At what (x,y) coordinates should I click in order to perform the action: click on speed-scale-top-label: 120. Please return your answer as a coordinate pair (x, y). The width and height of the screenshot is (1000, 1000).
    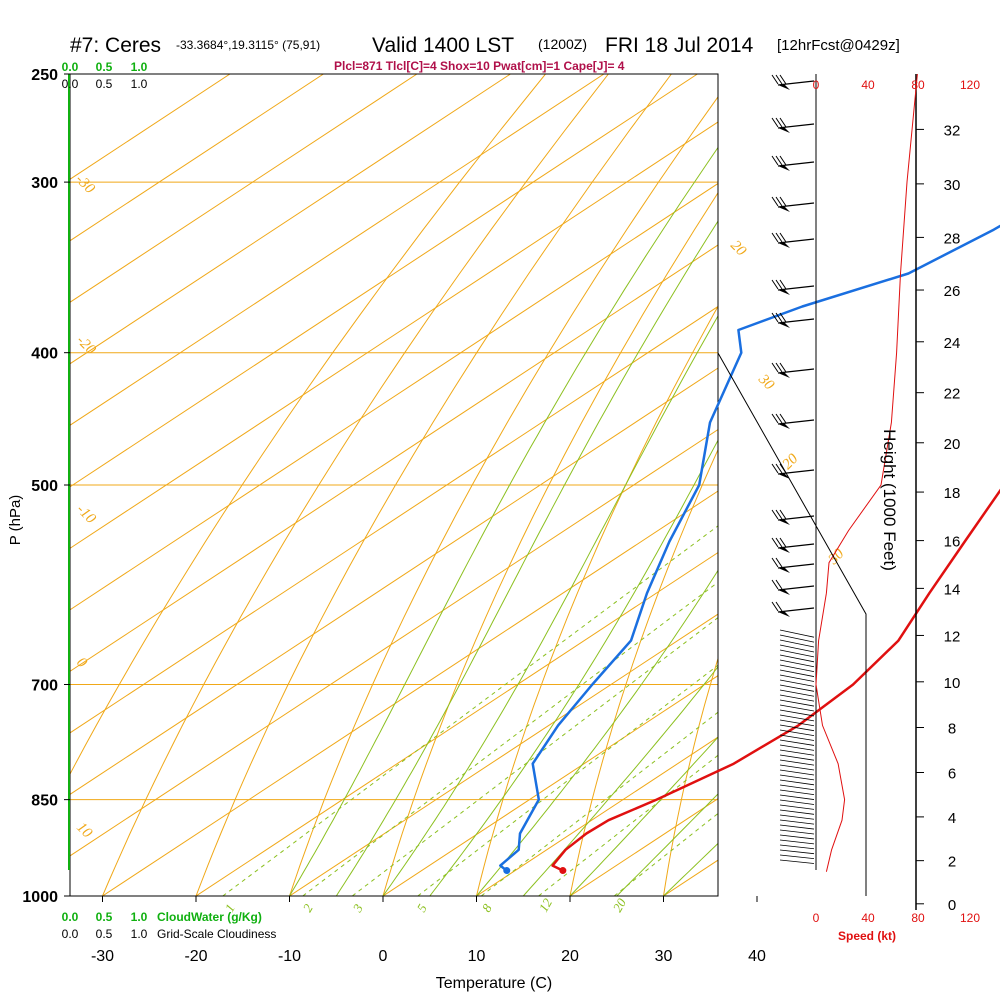
    Looking at the image, I should click on (970, 85).